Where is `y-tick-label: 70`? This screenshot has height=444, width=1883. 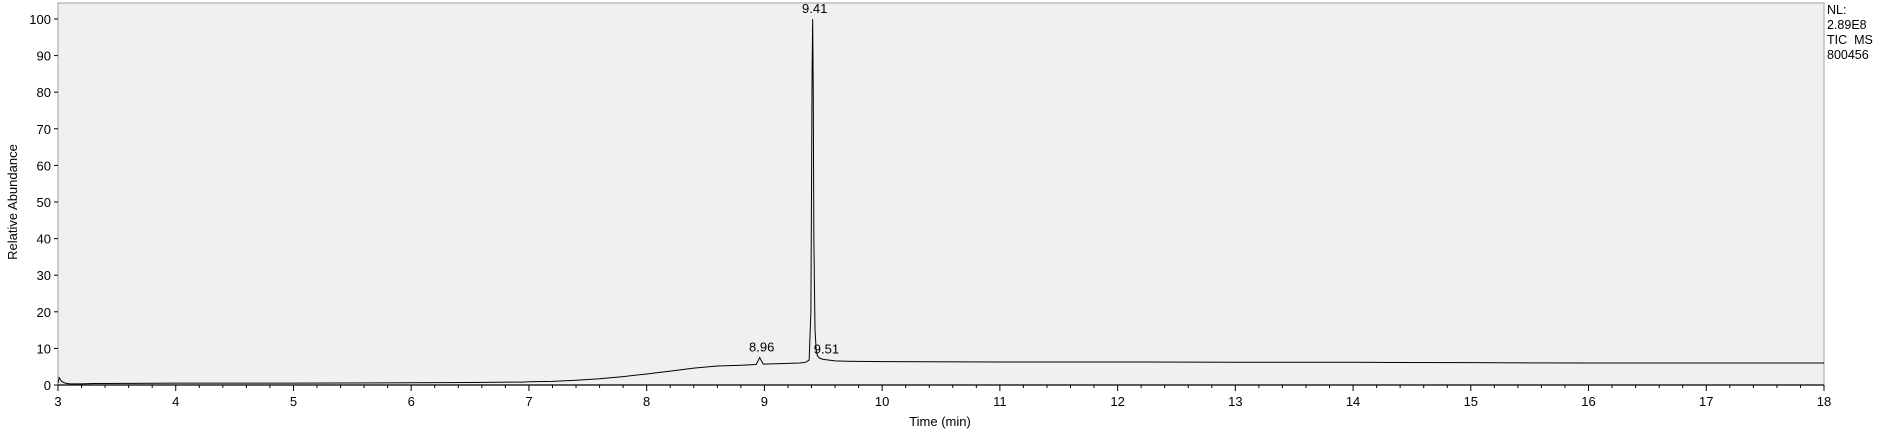 y-tick-label: 70 is located at coordinates (44, 129).